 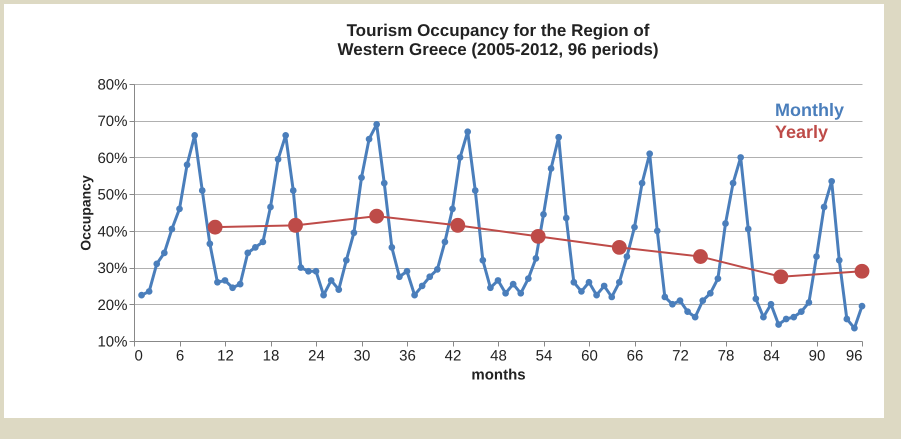 I want to click on text: Monthly, so click(x=809, y=110).